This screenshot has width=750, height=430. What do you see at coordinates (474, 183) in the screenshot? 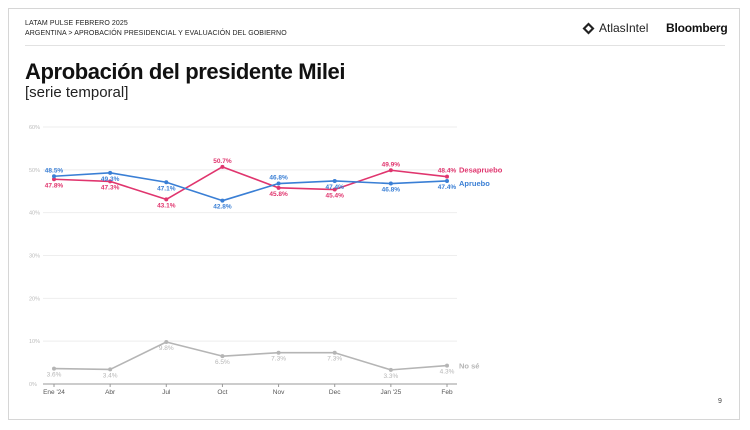
I see `series-end-label-approve: Apruebo` at bounding box center [474, 183].